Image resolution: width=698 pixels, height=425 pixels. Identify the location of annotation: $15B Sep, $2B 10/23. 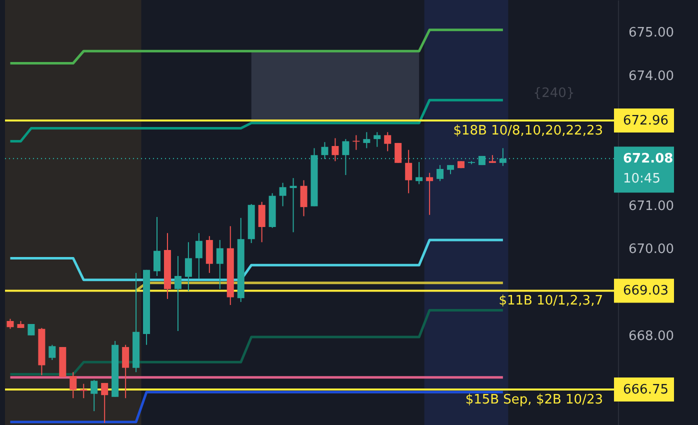
(534, 400).